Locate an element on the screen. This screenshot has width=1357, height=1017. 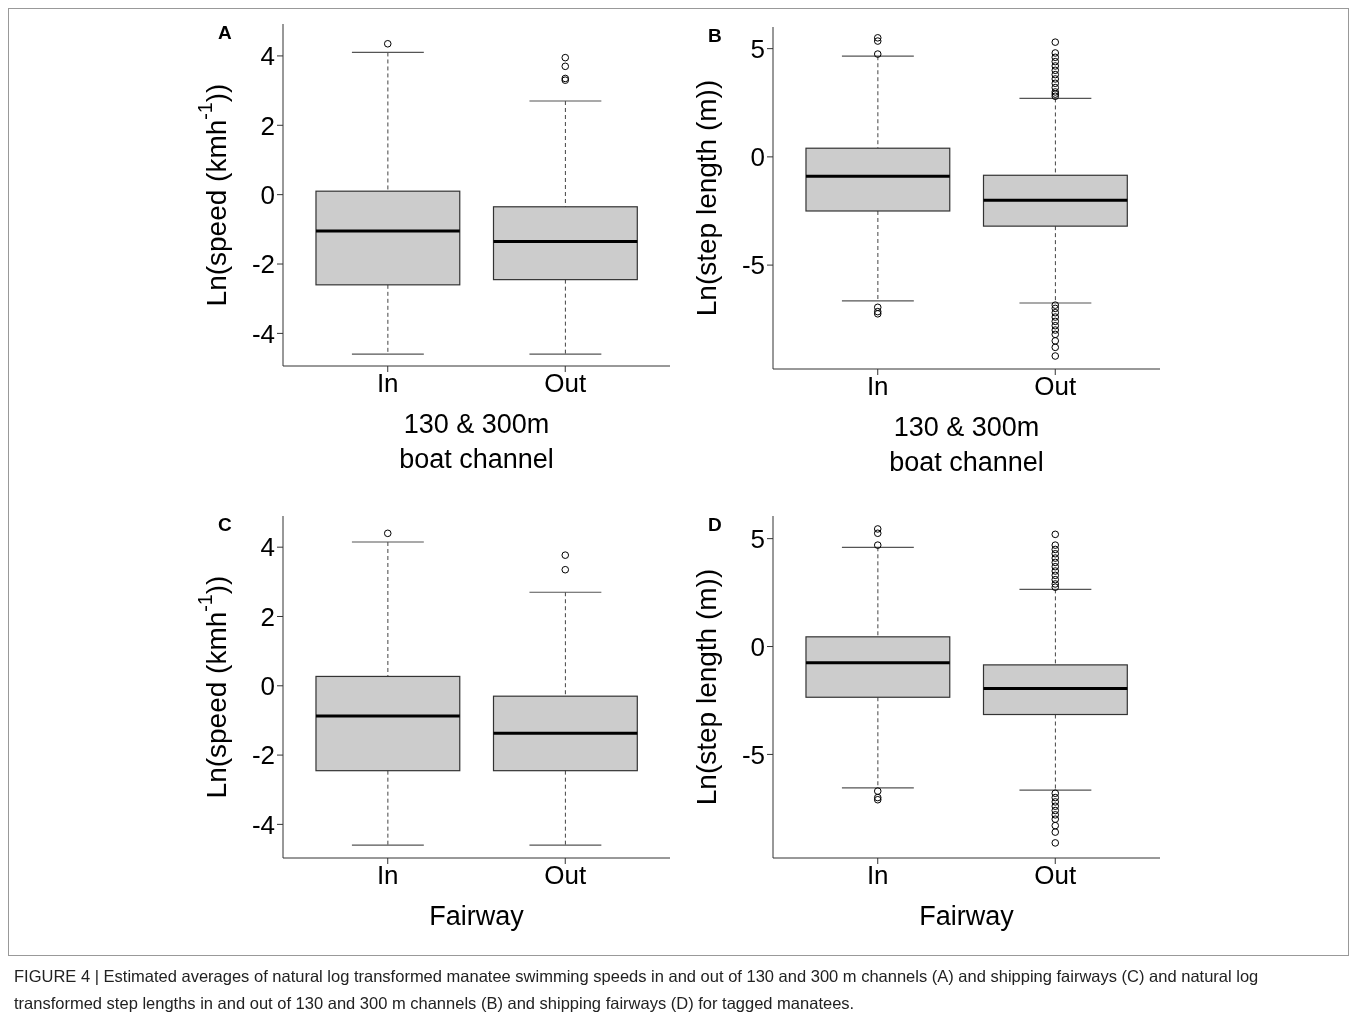
chart-title: B is located at coordinates (715, 36).